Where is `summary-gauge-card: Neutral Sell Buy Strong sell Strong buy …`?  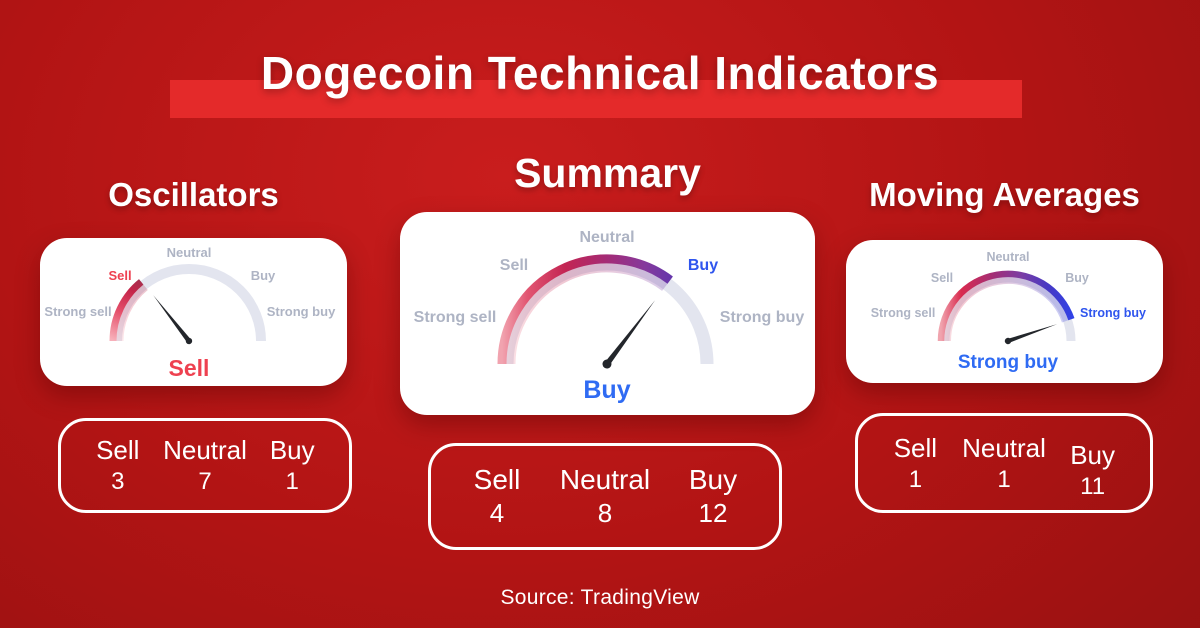
summary-gauge-card: Neutral Sell Buy Strong sell Strong buy … is located at coordinates (607, 313).